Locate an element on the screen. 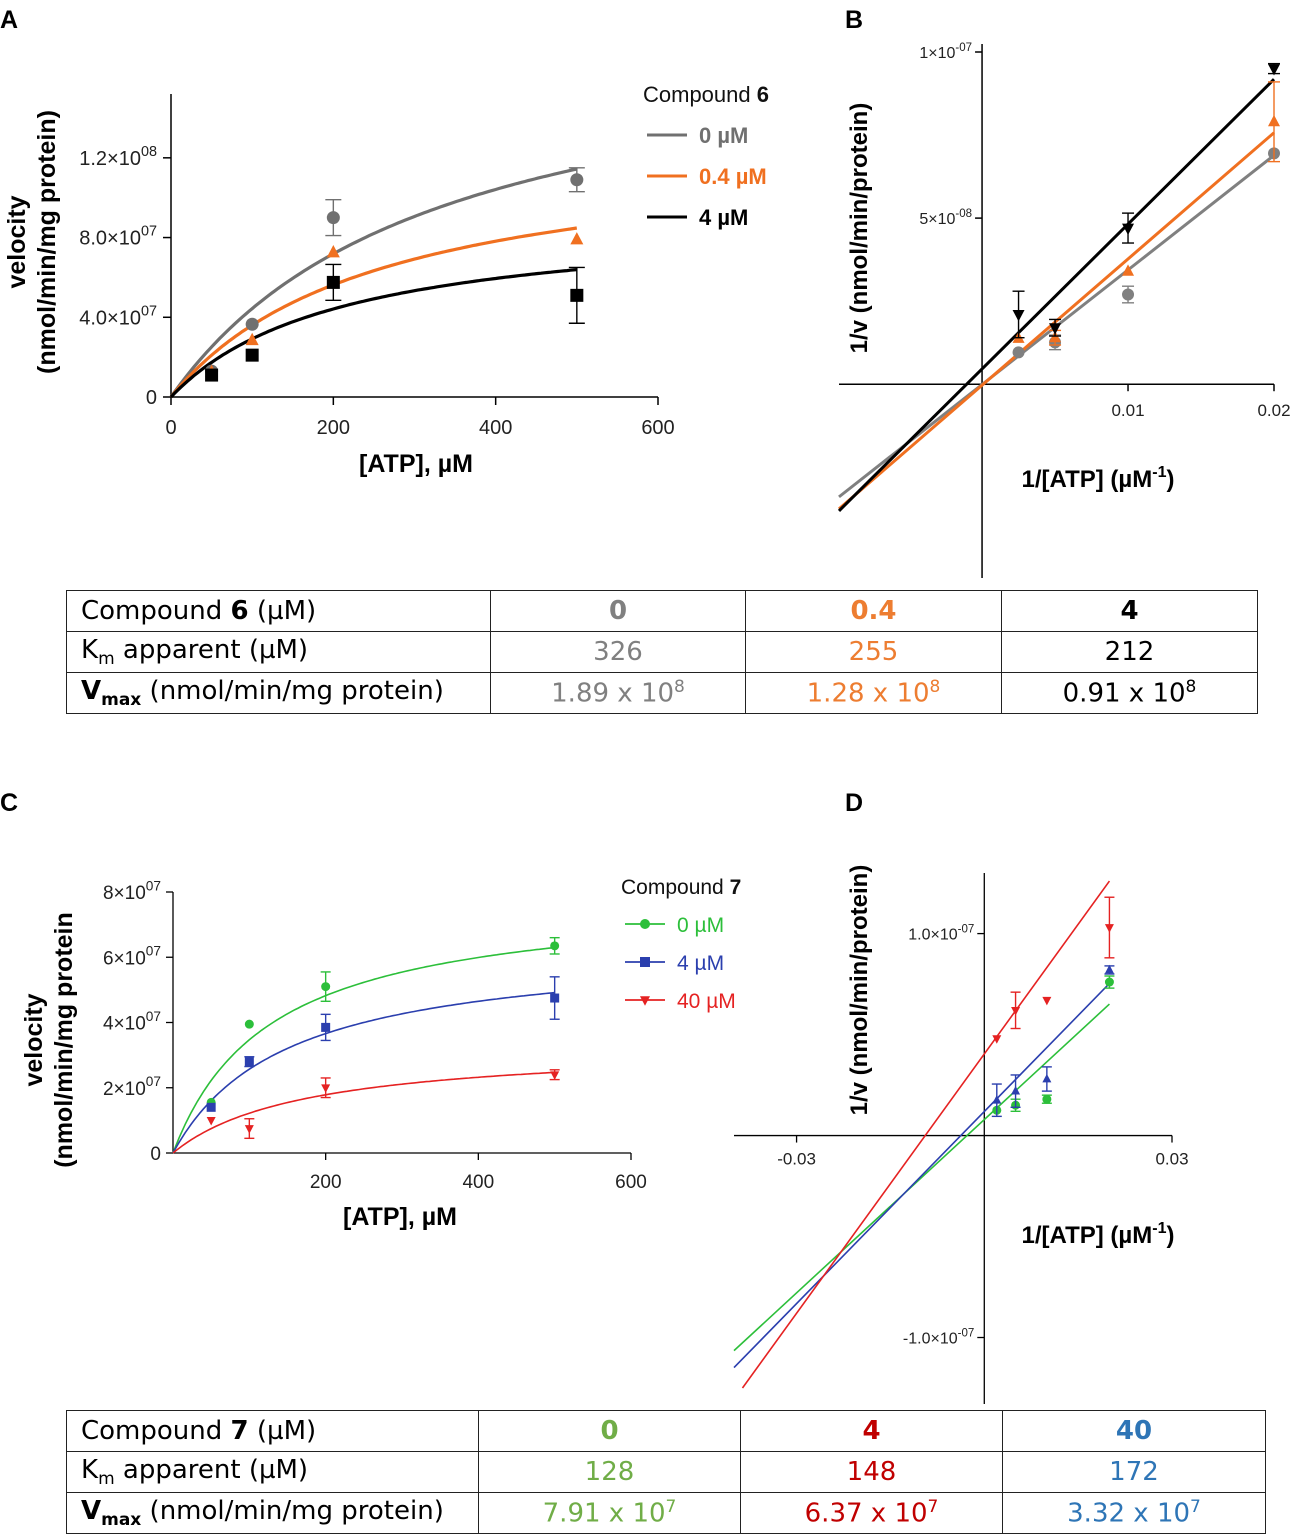 The width and height of the screenshot is (1293, 1534). y-tick-label: 1.2×1008 is located at coordinates (118, 157).